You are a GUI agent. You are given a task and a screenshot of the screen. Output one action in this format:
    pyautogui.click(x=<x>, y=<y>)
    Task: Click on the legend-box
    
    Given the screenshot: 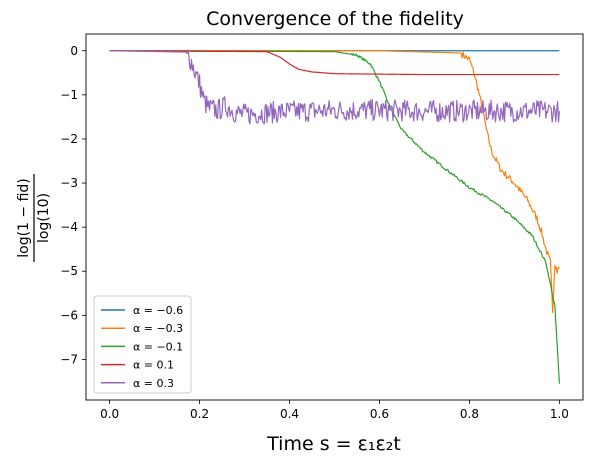 What is the action you would take?
    pyautogui.click(x=142, y=344)
    